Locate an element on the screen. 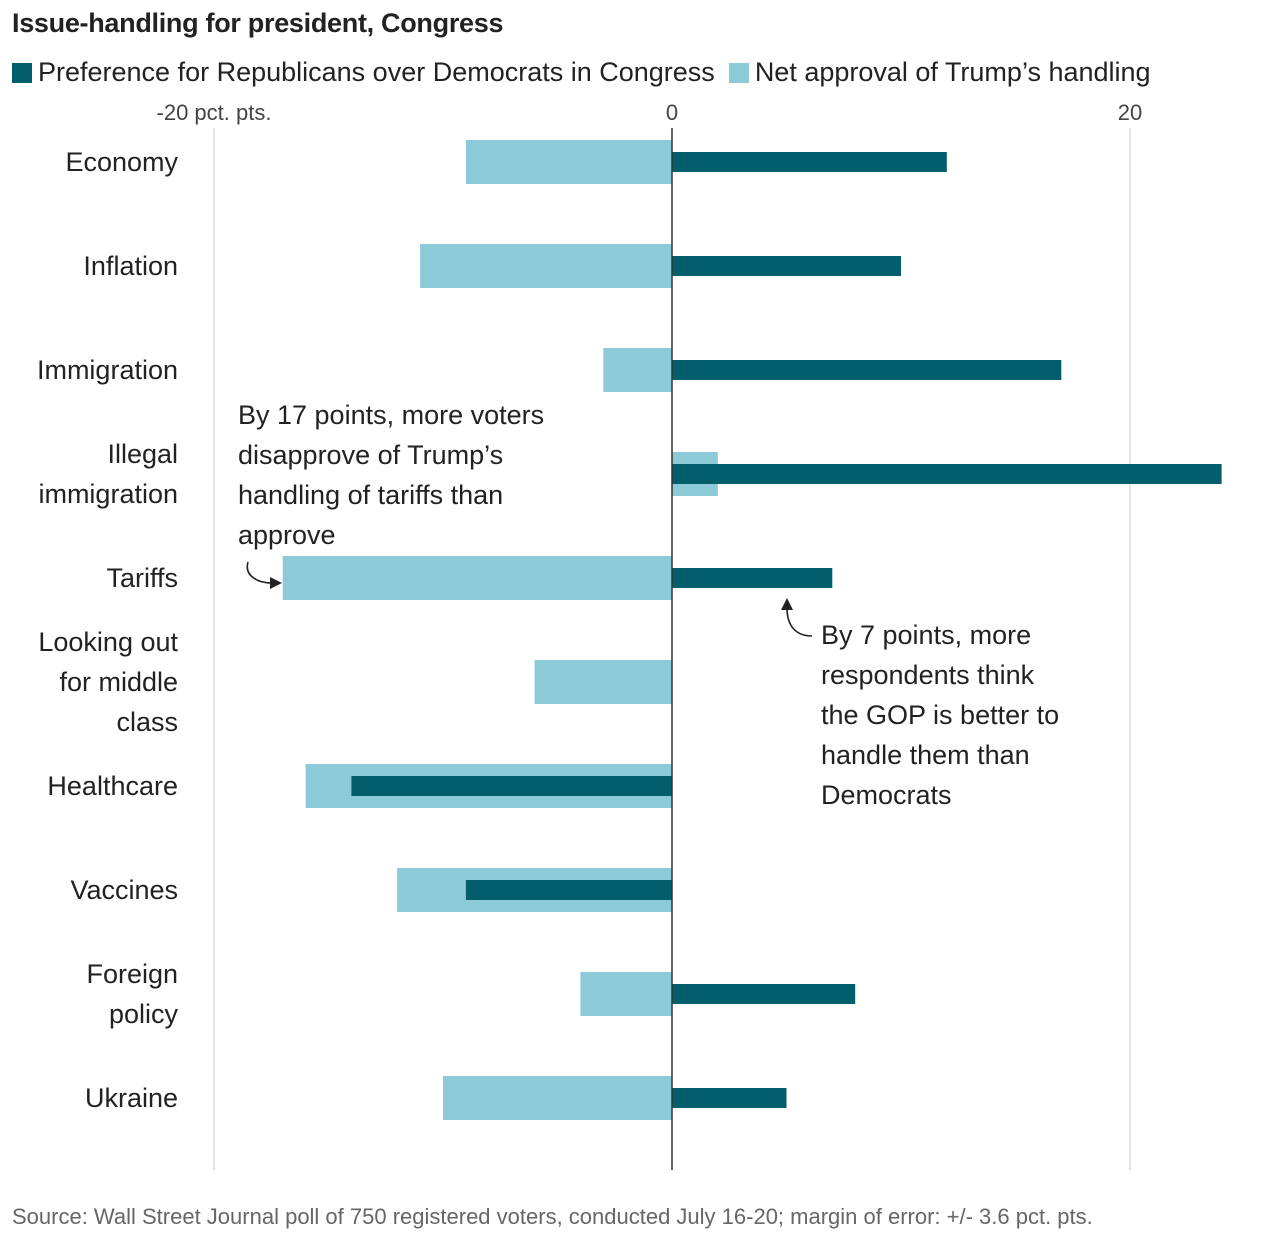 The width and height of the screenshot is (1268, 1252). annotation-tariffs-approval: handling of tariffs than is located at coordinates (370, 495).